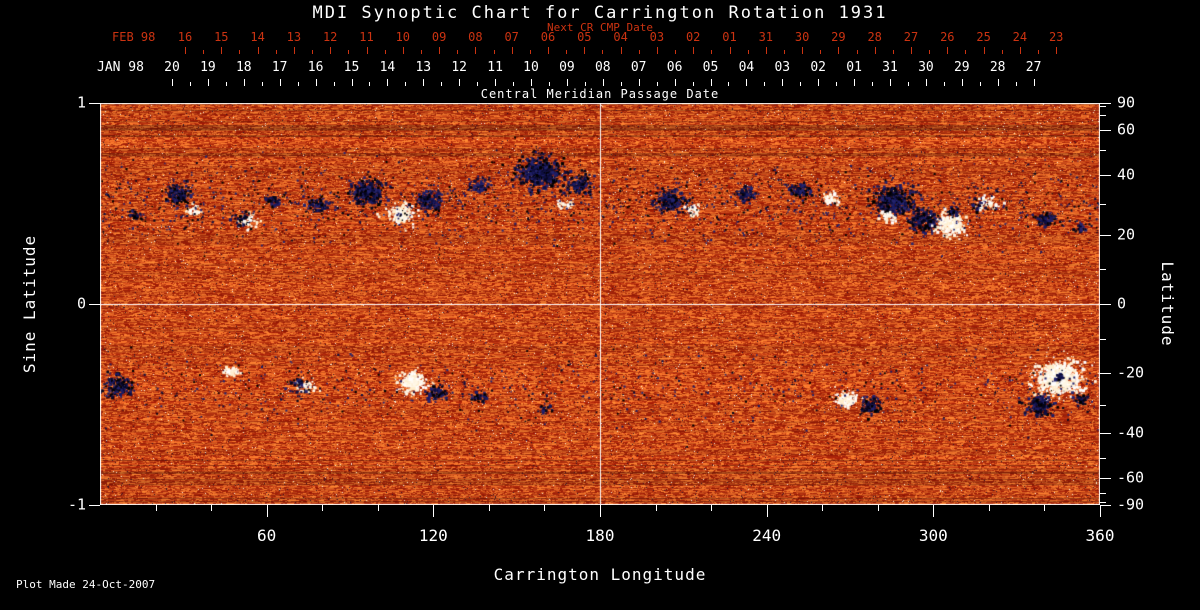 Image resolution: width=1200 pixels, height=610 pixels. What do you see at coordinates (600, 94) in the screenshot?
I see `top-axis-title: Central Meridian Passage Date` at bounding box center [600, 94].